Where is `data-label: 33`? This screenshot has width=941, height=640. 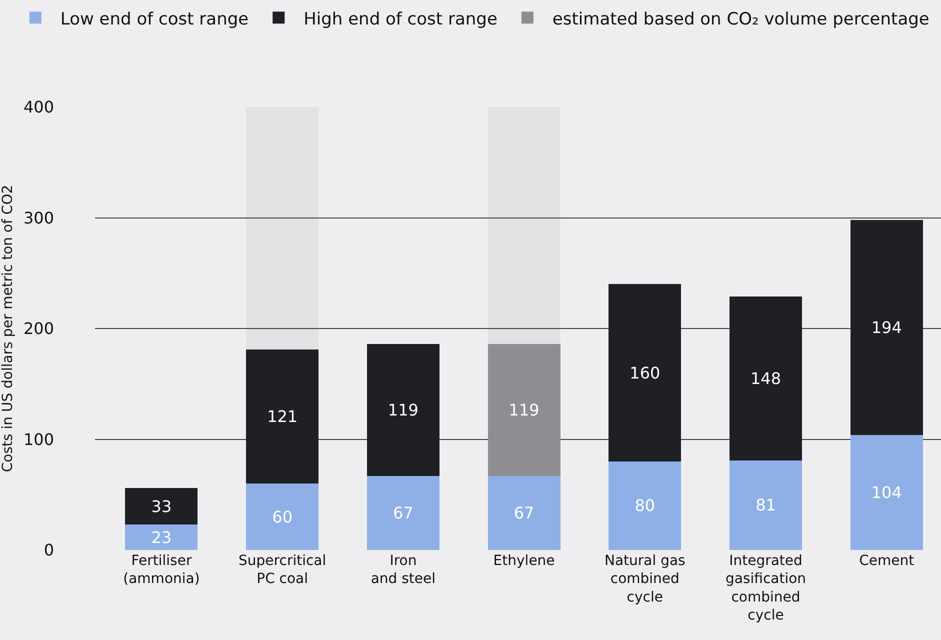
data-label: 33 is located at coordinates (161, 506).